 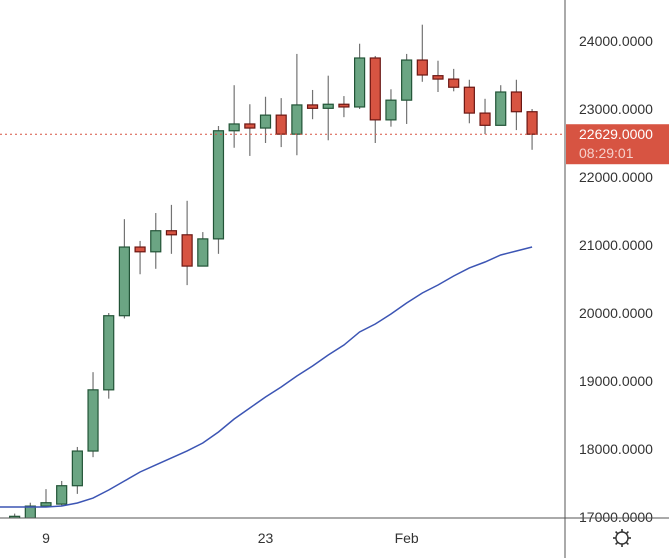 I want to click on bar-countdown: 08:29:01, so click(x=606, y=153).